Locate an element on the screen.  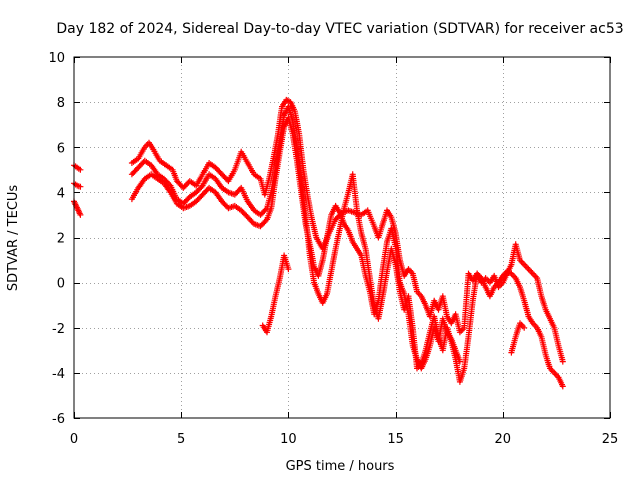
y-tick-label: 10 is located at coordinates (56, 58).